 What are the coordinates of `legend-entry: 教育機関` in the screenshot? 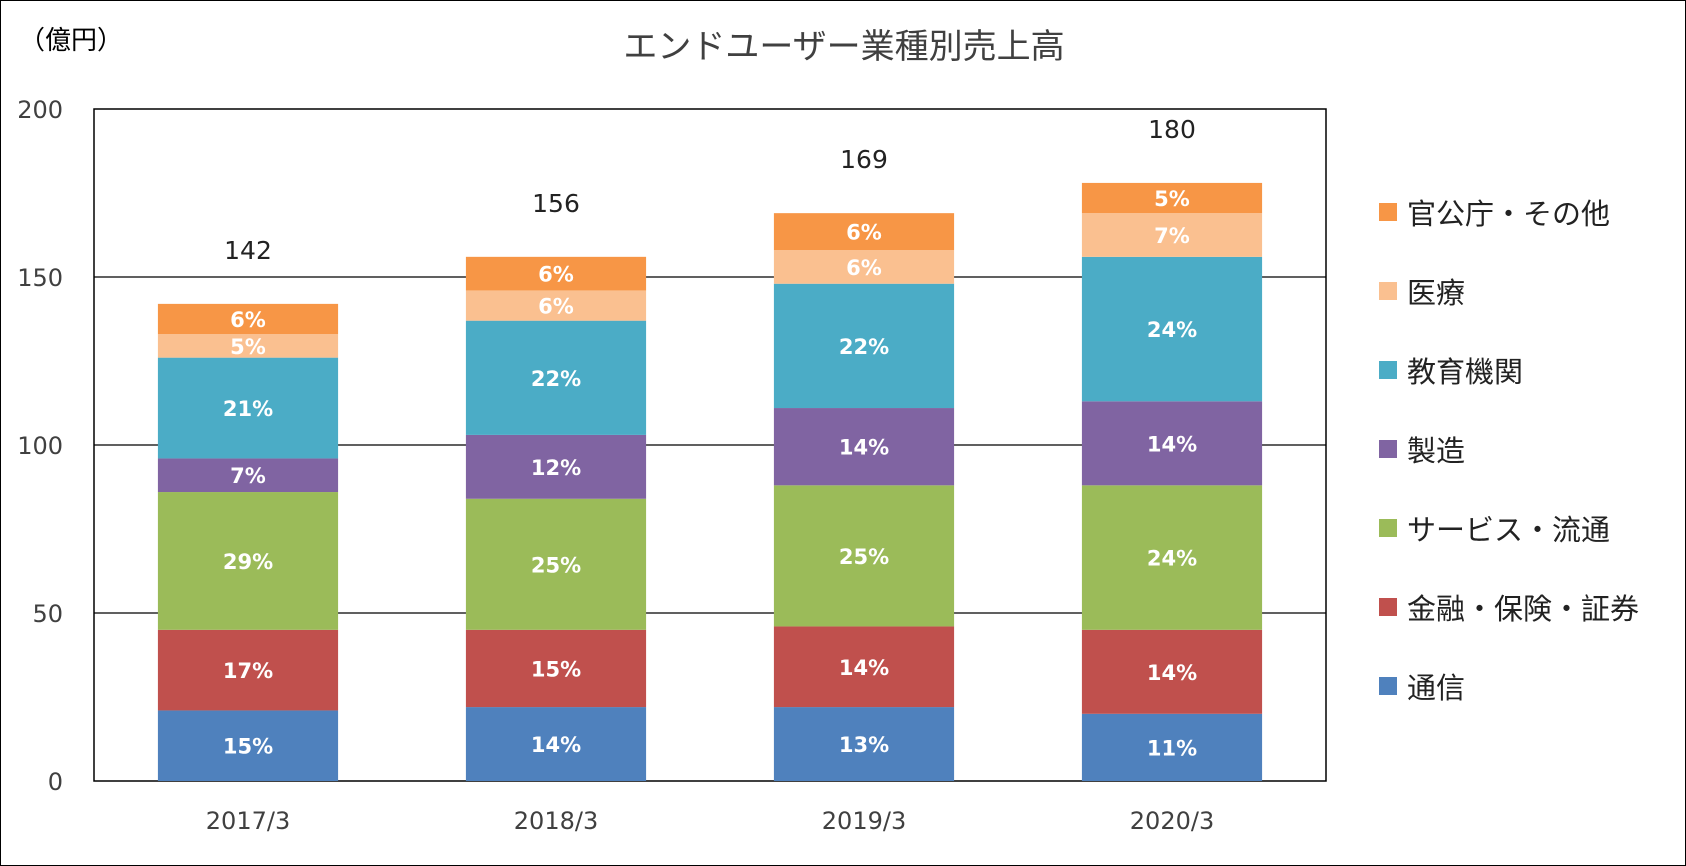 It's located at (1465, 372).